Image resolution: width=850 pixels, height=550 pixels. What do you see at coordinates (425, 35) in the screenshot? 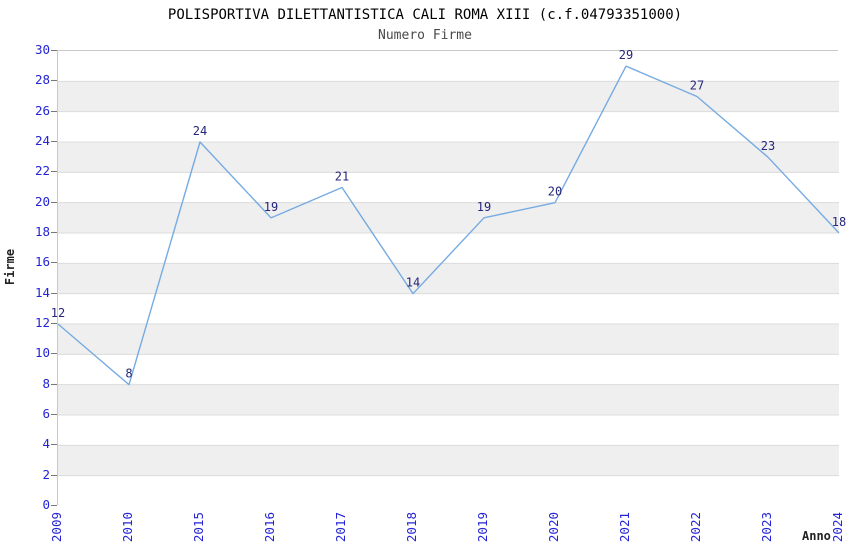
I see `chart-subtitle: Numero Firme` at bounding box center [425, 35].